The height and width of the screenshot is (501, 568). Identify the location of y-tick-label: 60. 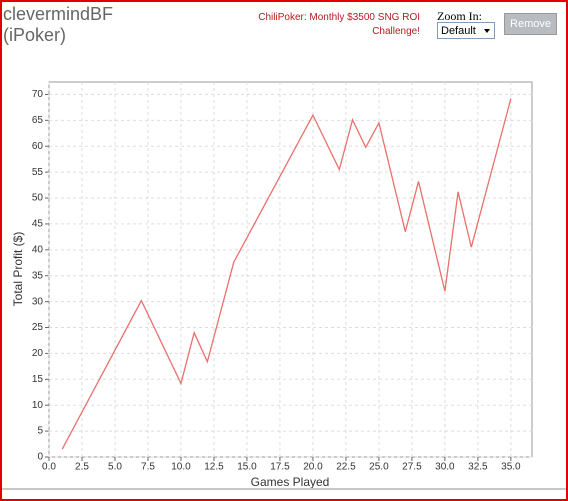
(38, 146).